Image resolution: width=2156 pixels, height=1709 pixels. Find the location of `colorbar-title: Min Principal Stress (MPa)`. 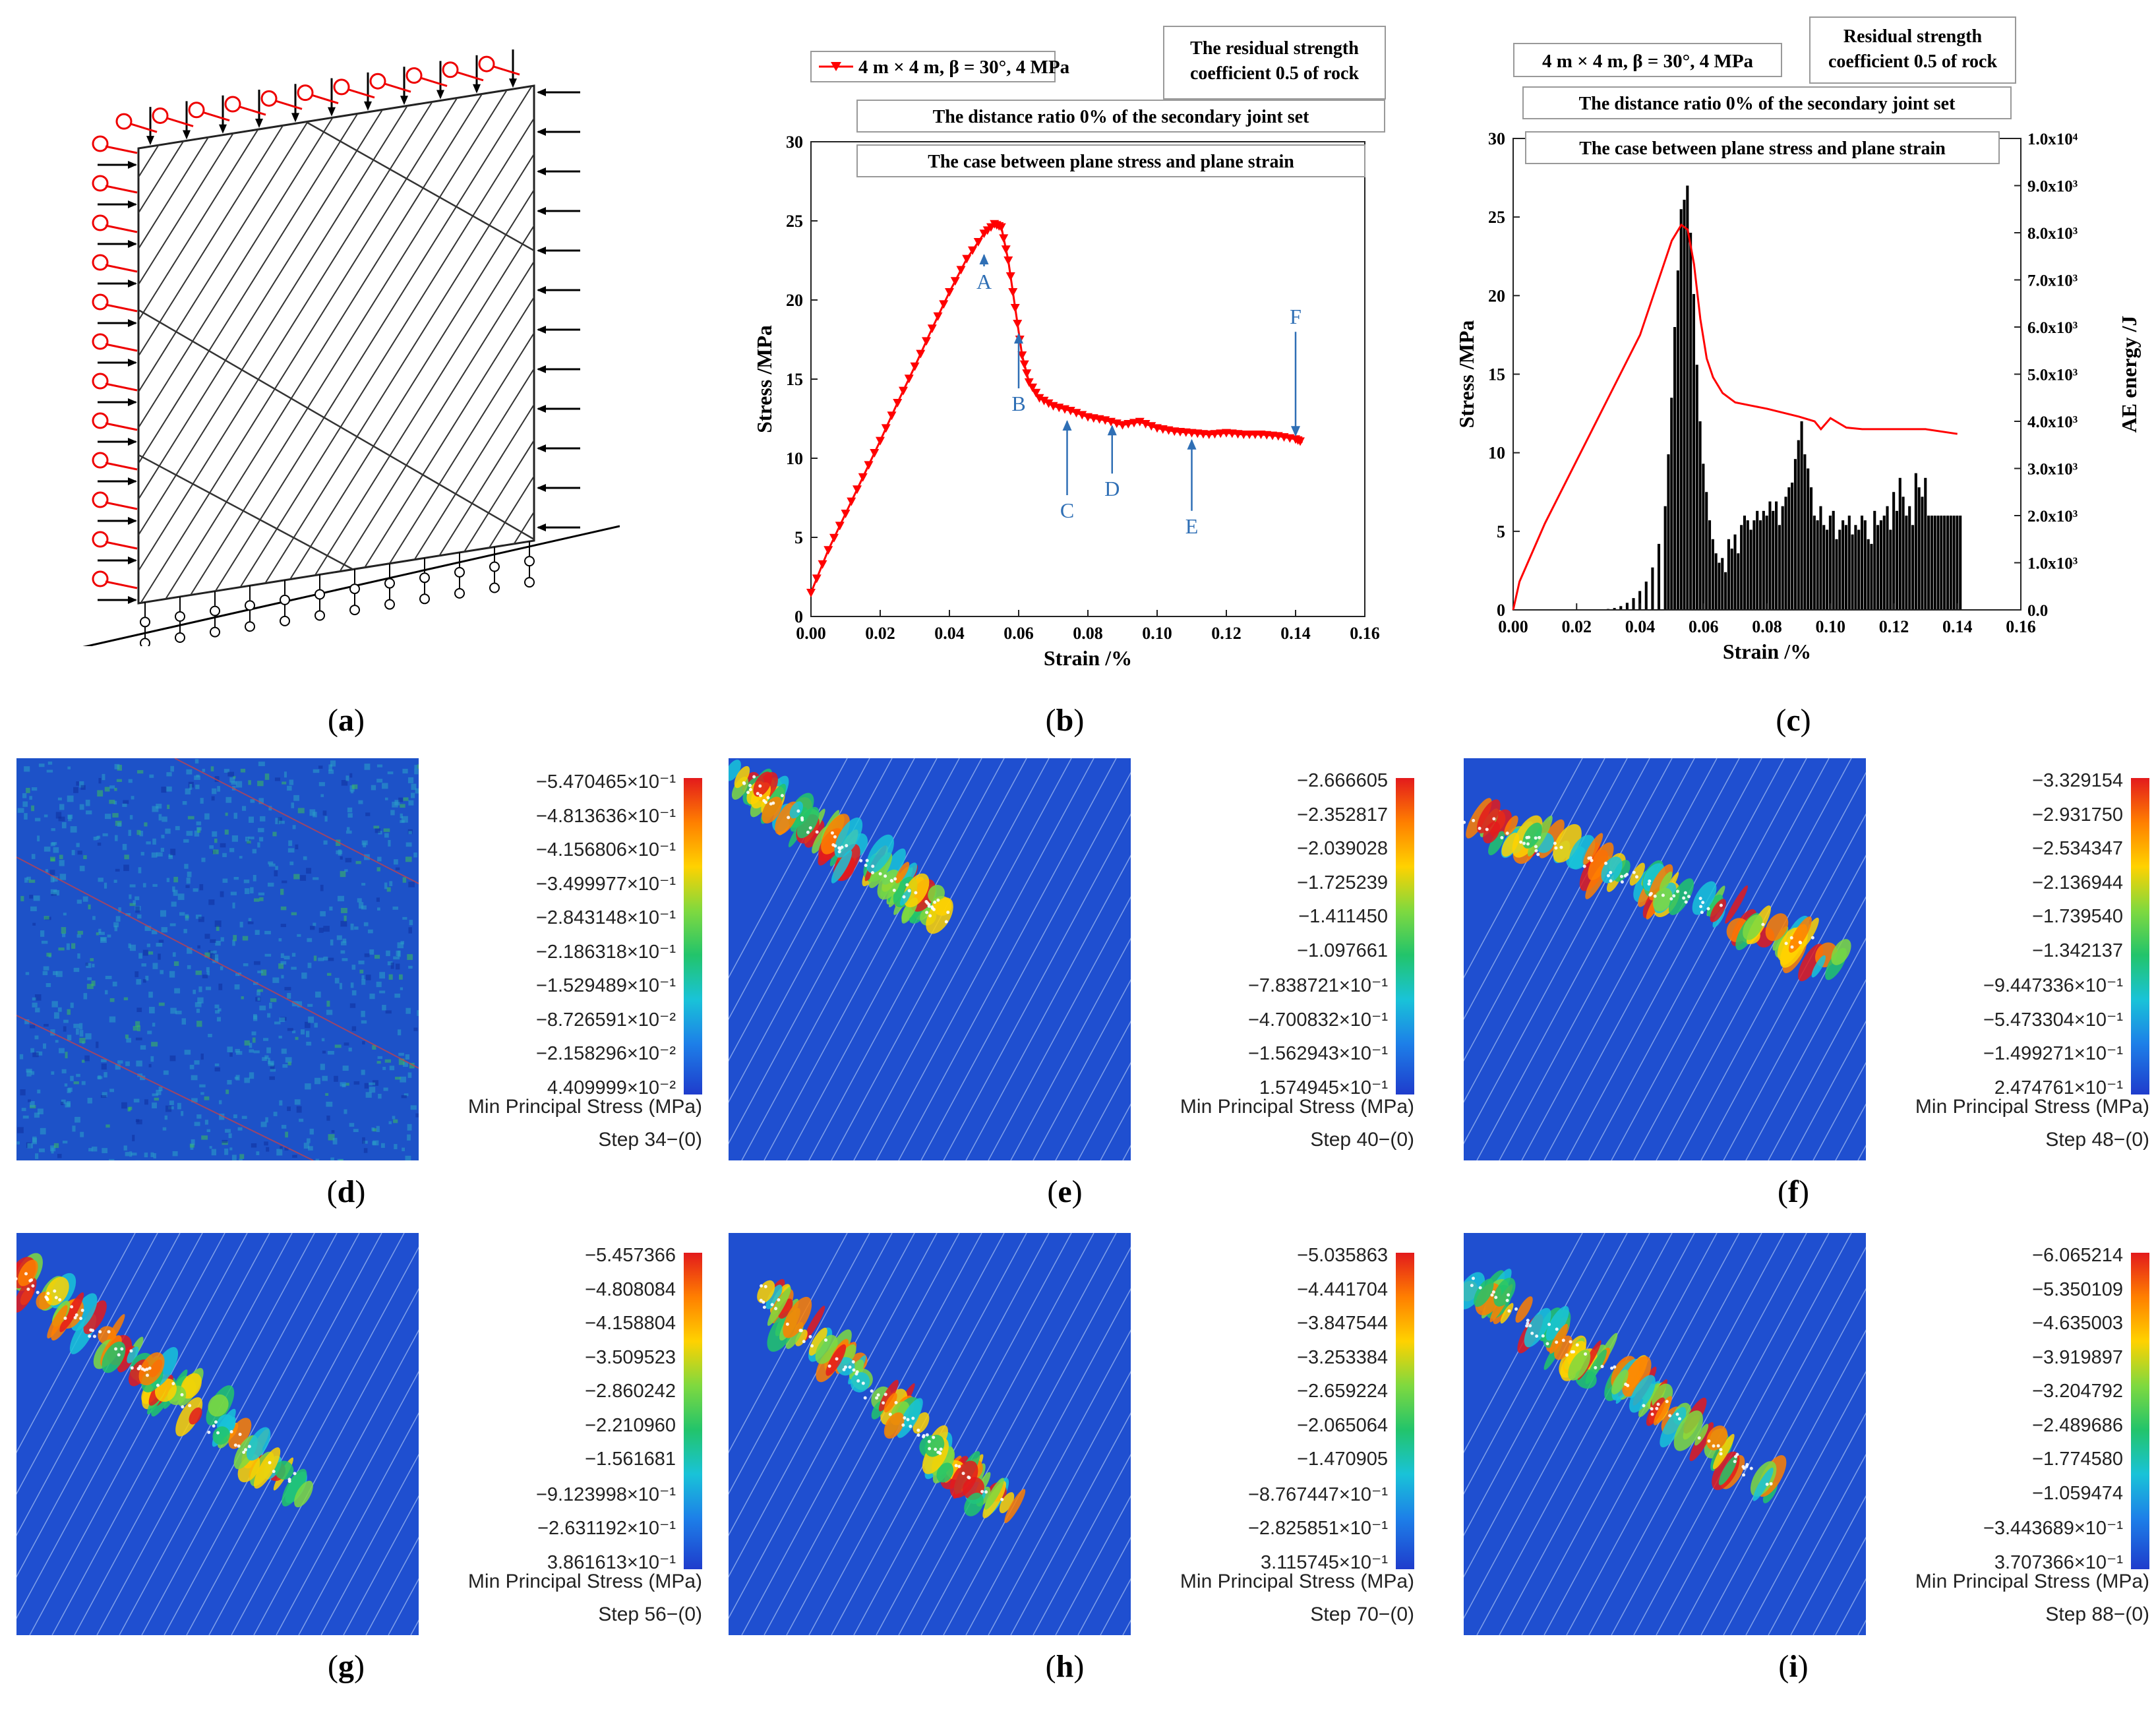

colorbar-title: Min Principal Stress (MPa) is located at coordinates (2032, 1581).